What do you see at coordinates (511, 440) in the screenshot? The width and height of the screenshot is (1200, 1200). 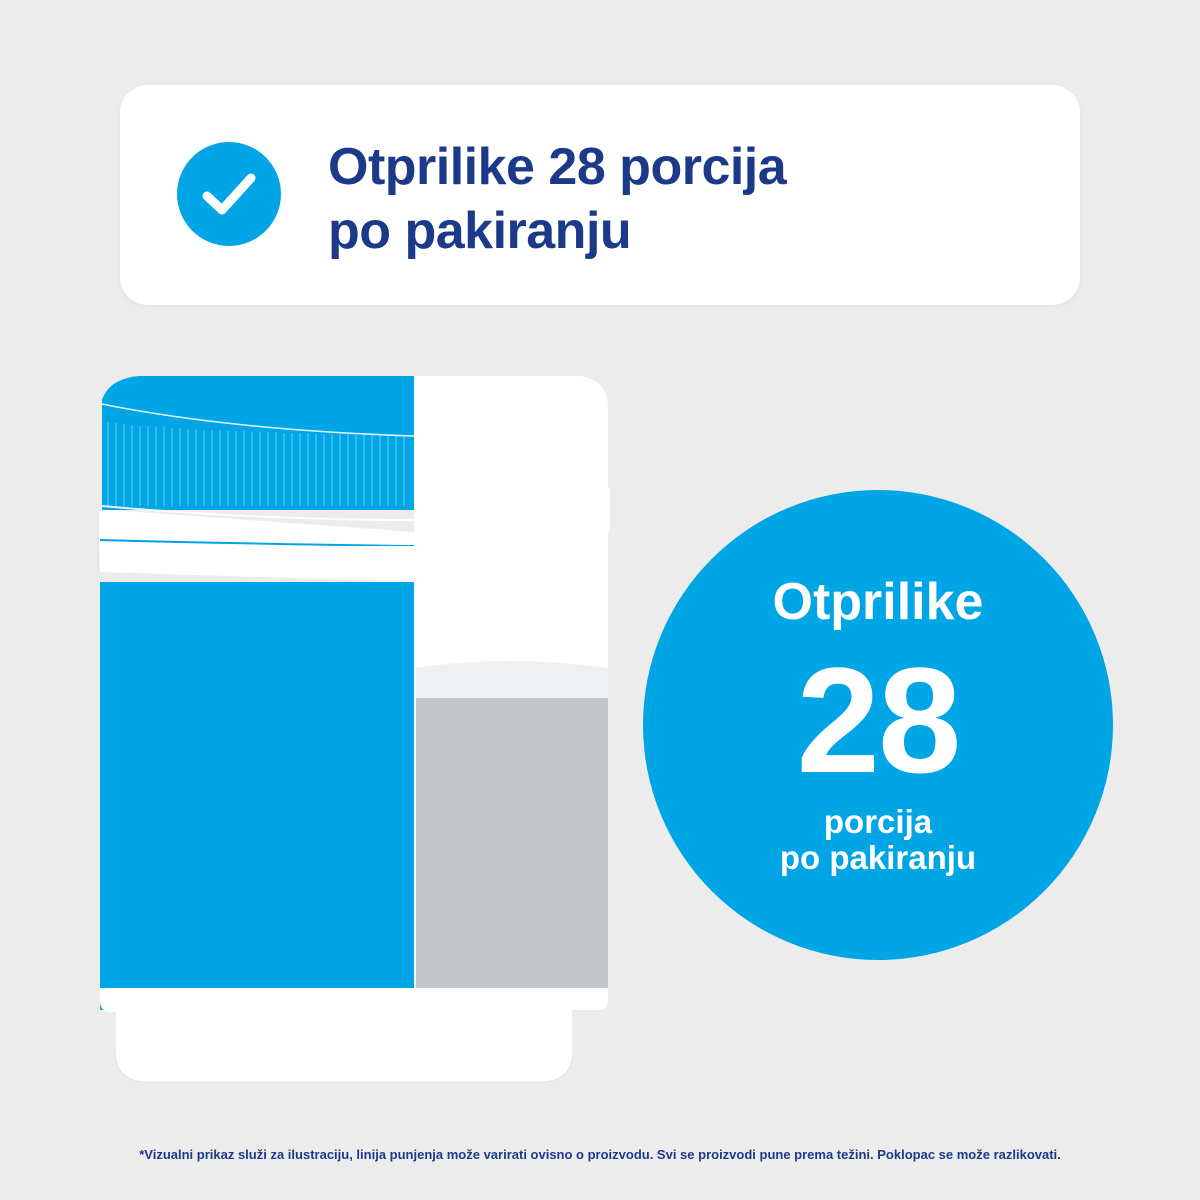 I see `jar-lid-right` at bounding box center [511, 440].